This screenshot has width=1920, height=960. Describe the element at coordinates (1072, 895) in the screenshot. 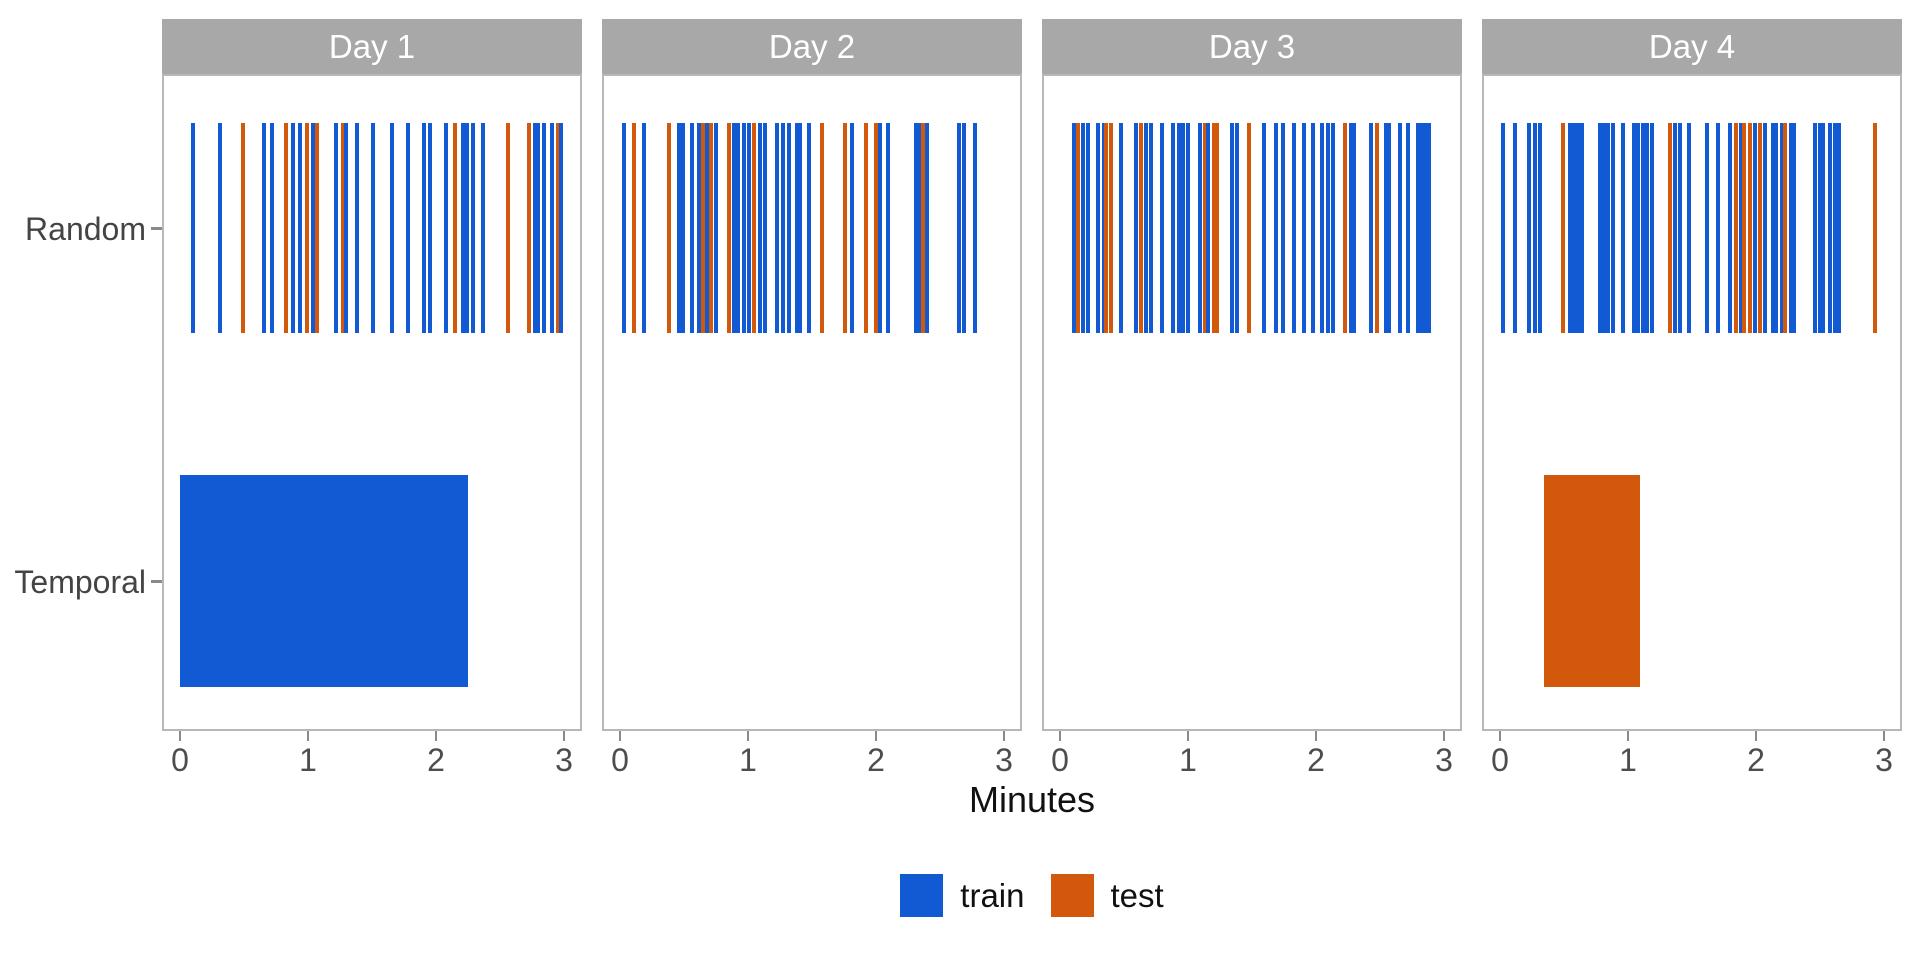

I see `test-swatch` at that location.